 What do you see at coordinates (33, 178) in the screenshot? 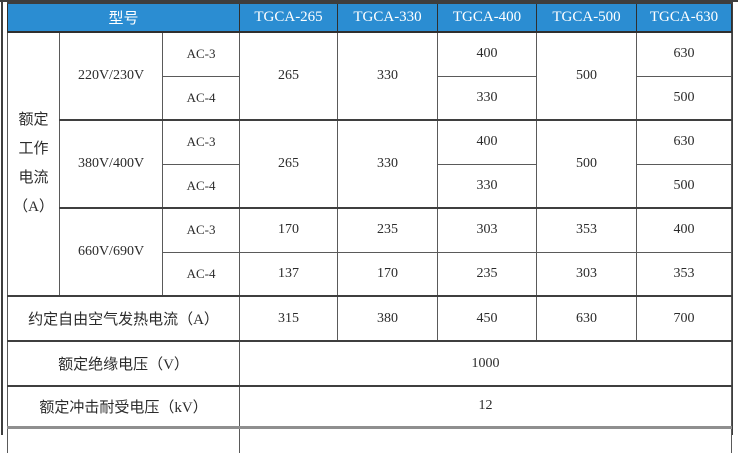
I see `rated-current-label-line: 电流` at bounding box center [33, 178].